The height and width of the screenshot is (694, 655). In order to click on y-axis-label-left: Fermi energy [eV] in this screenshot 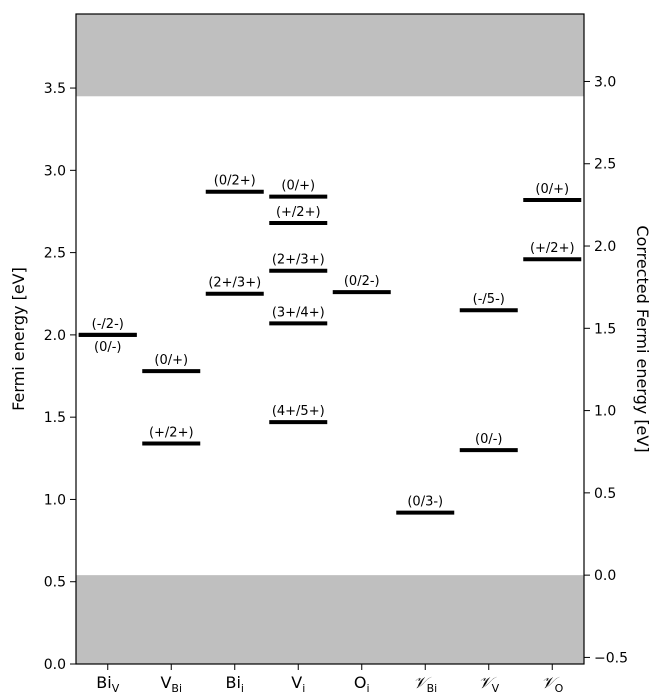, I will do `click(18, 339)`.